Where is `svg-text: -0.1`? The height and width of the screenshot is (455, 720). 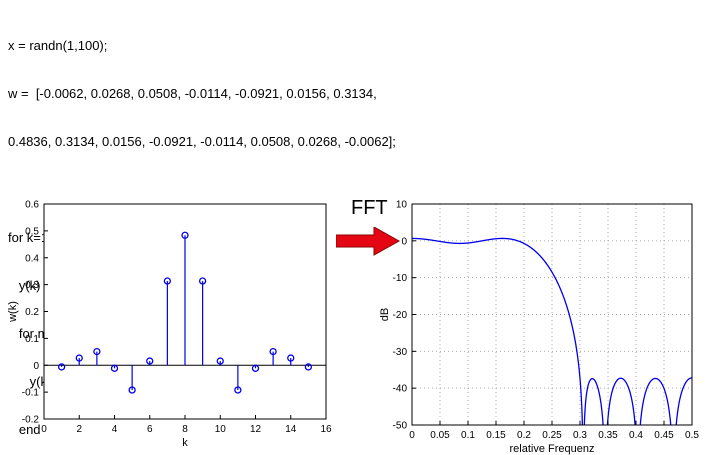
svg-text: -0.1 is located at coordinates (31, 393).